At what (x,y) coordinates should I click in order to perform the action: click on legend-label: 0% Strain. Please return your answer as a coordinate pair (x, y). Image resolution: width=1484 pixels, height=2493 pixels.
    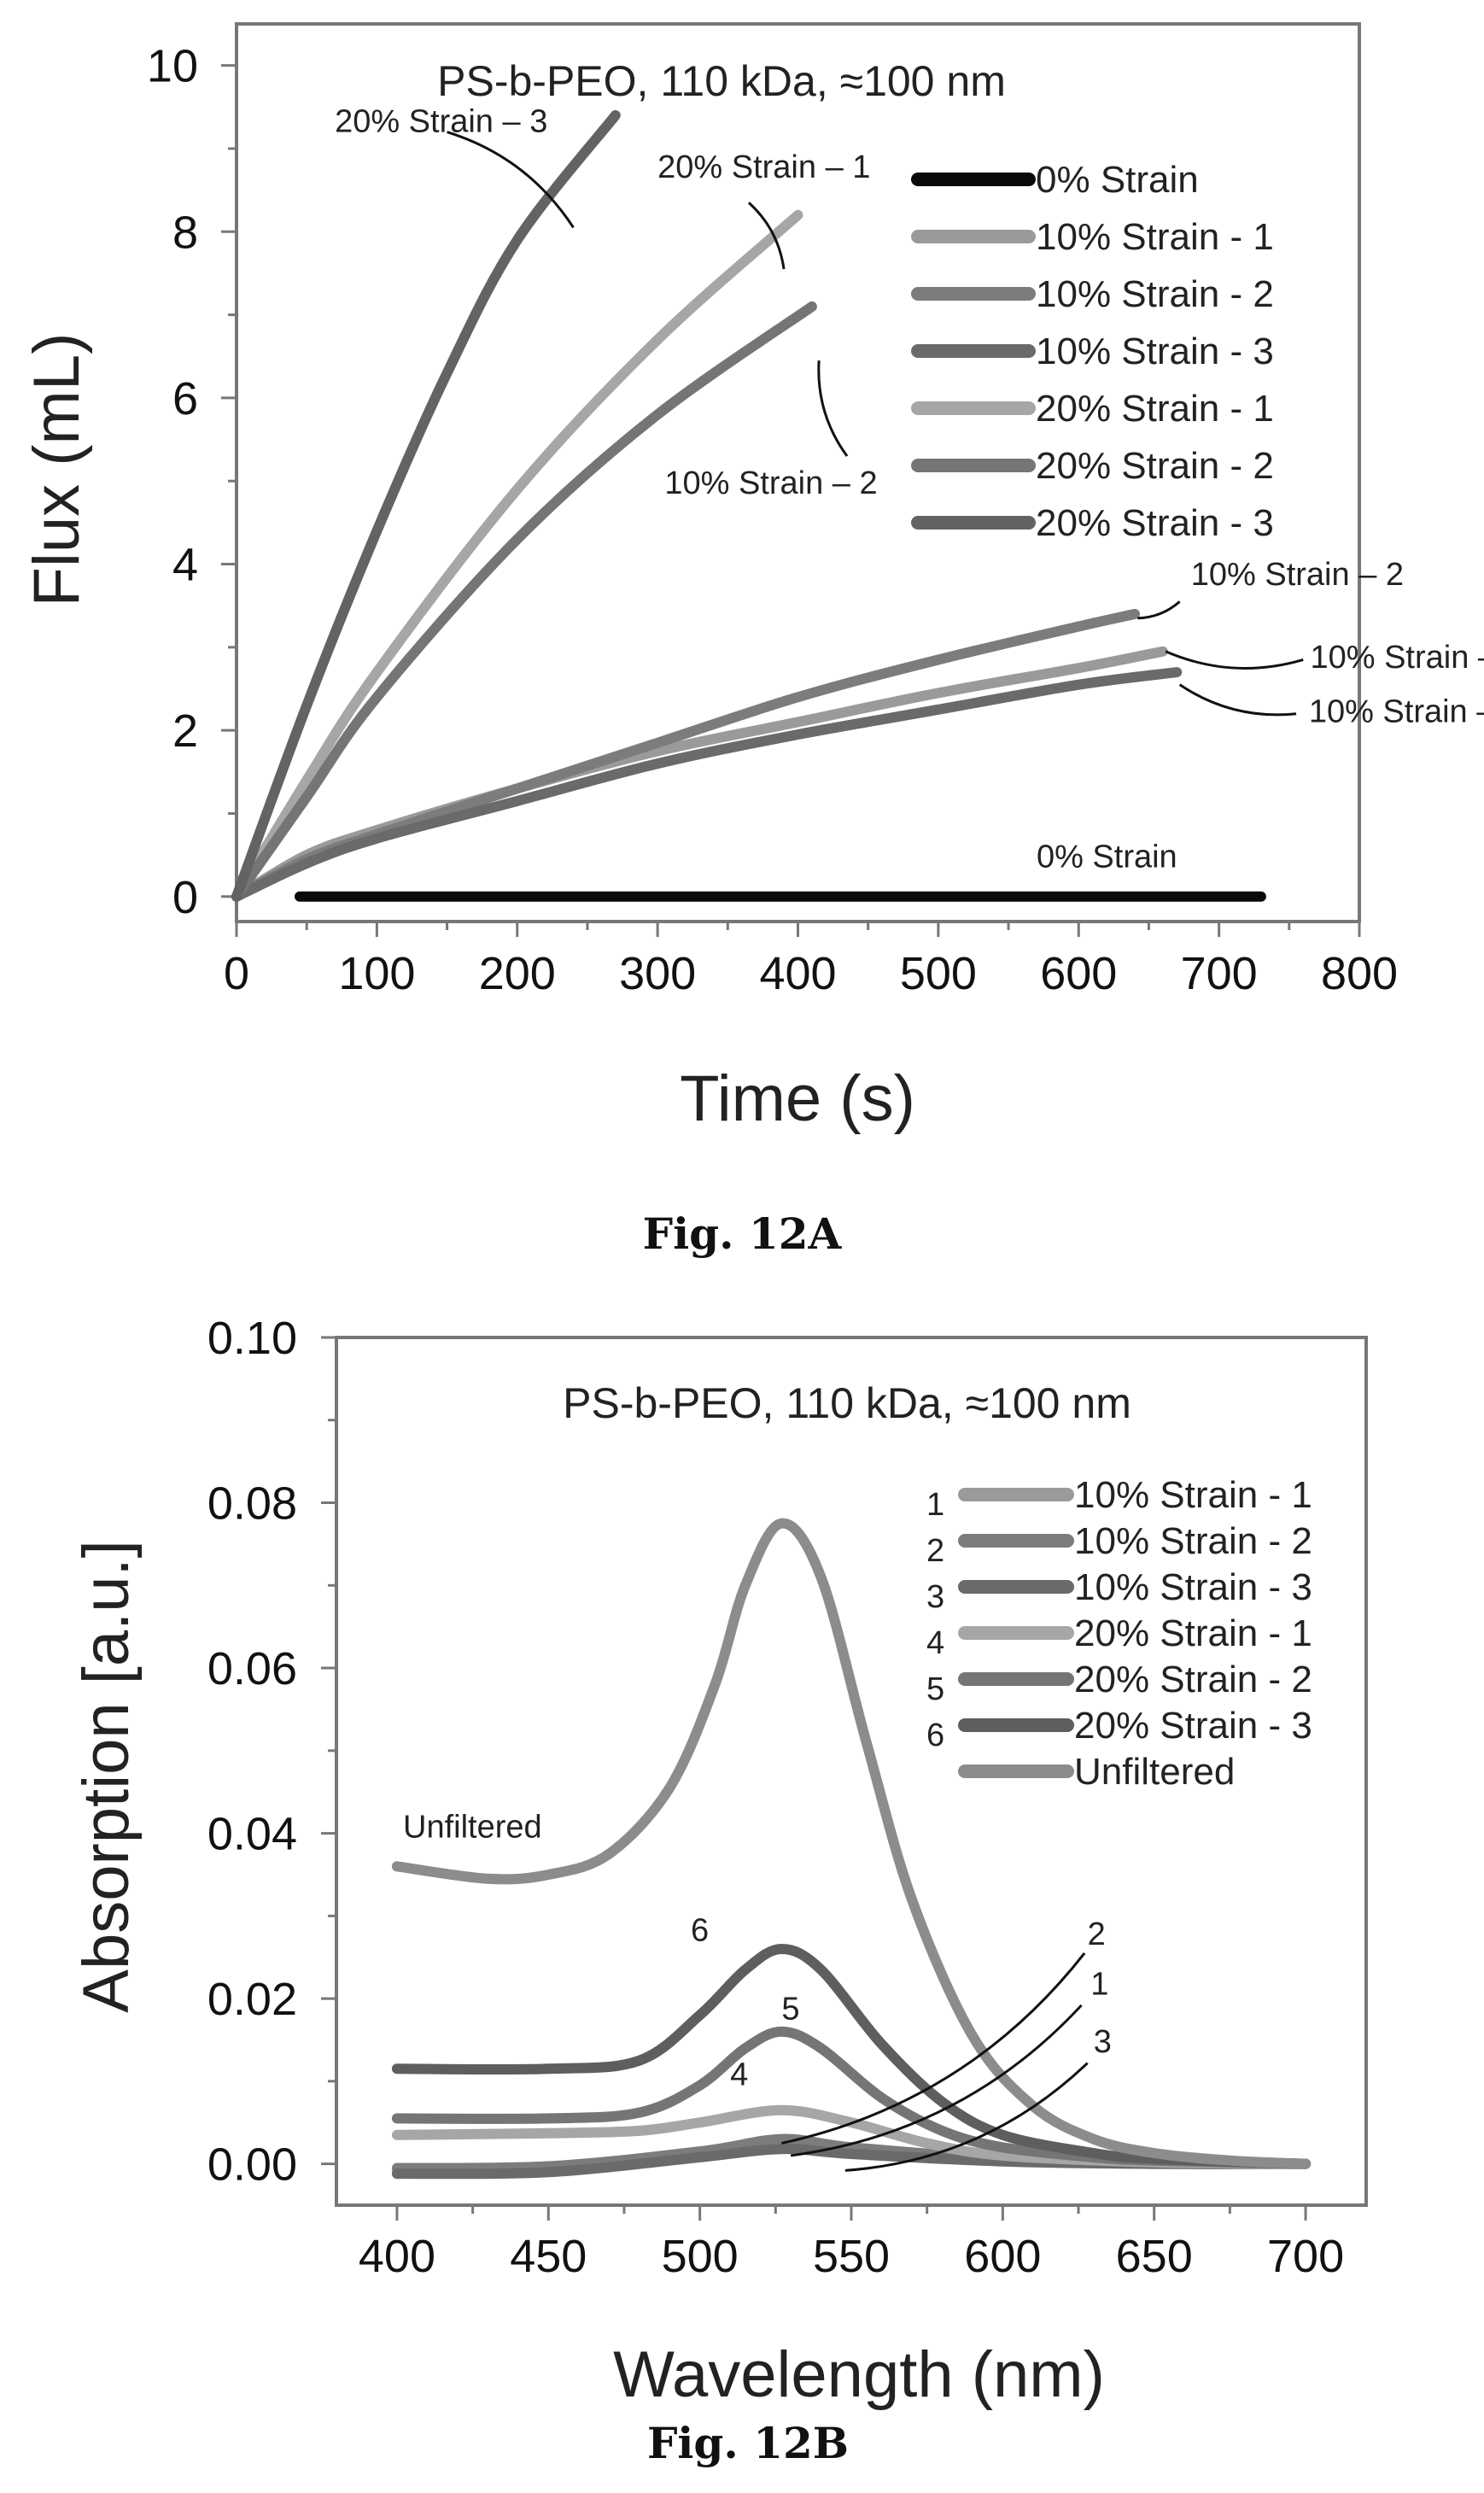
    Looking at the image, I should click on (1118, 180).